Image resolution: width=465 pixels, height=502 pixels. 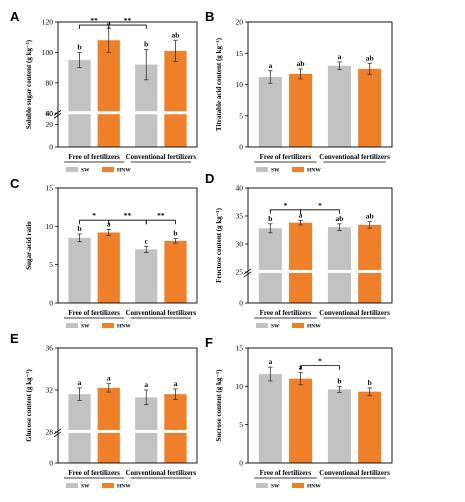 I want to click on group-label-1: Free of fertilizers, so click(x=94, y=157).